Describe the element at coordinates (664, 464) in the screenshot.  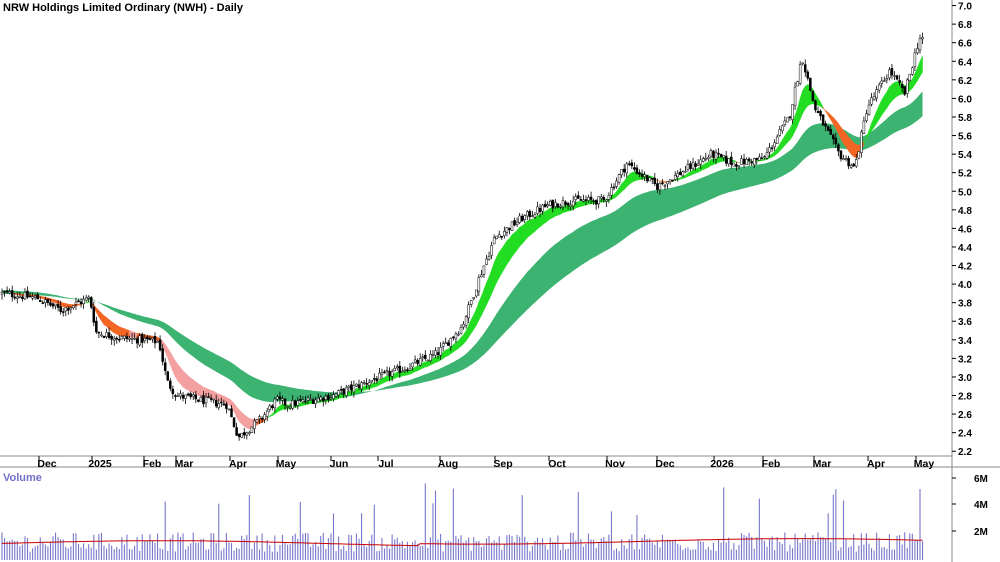
I see `time-tick-label: Dec` at that location.